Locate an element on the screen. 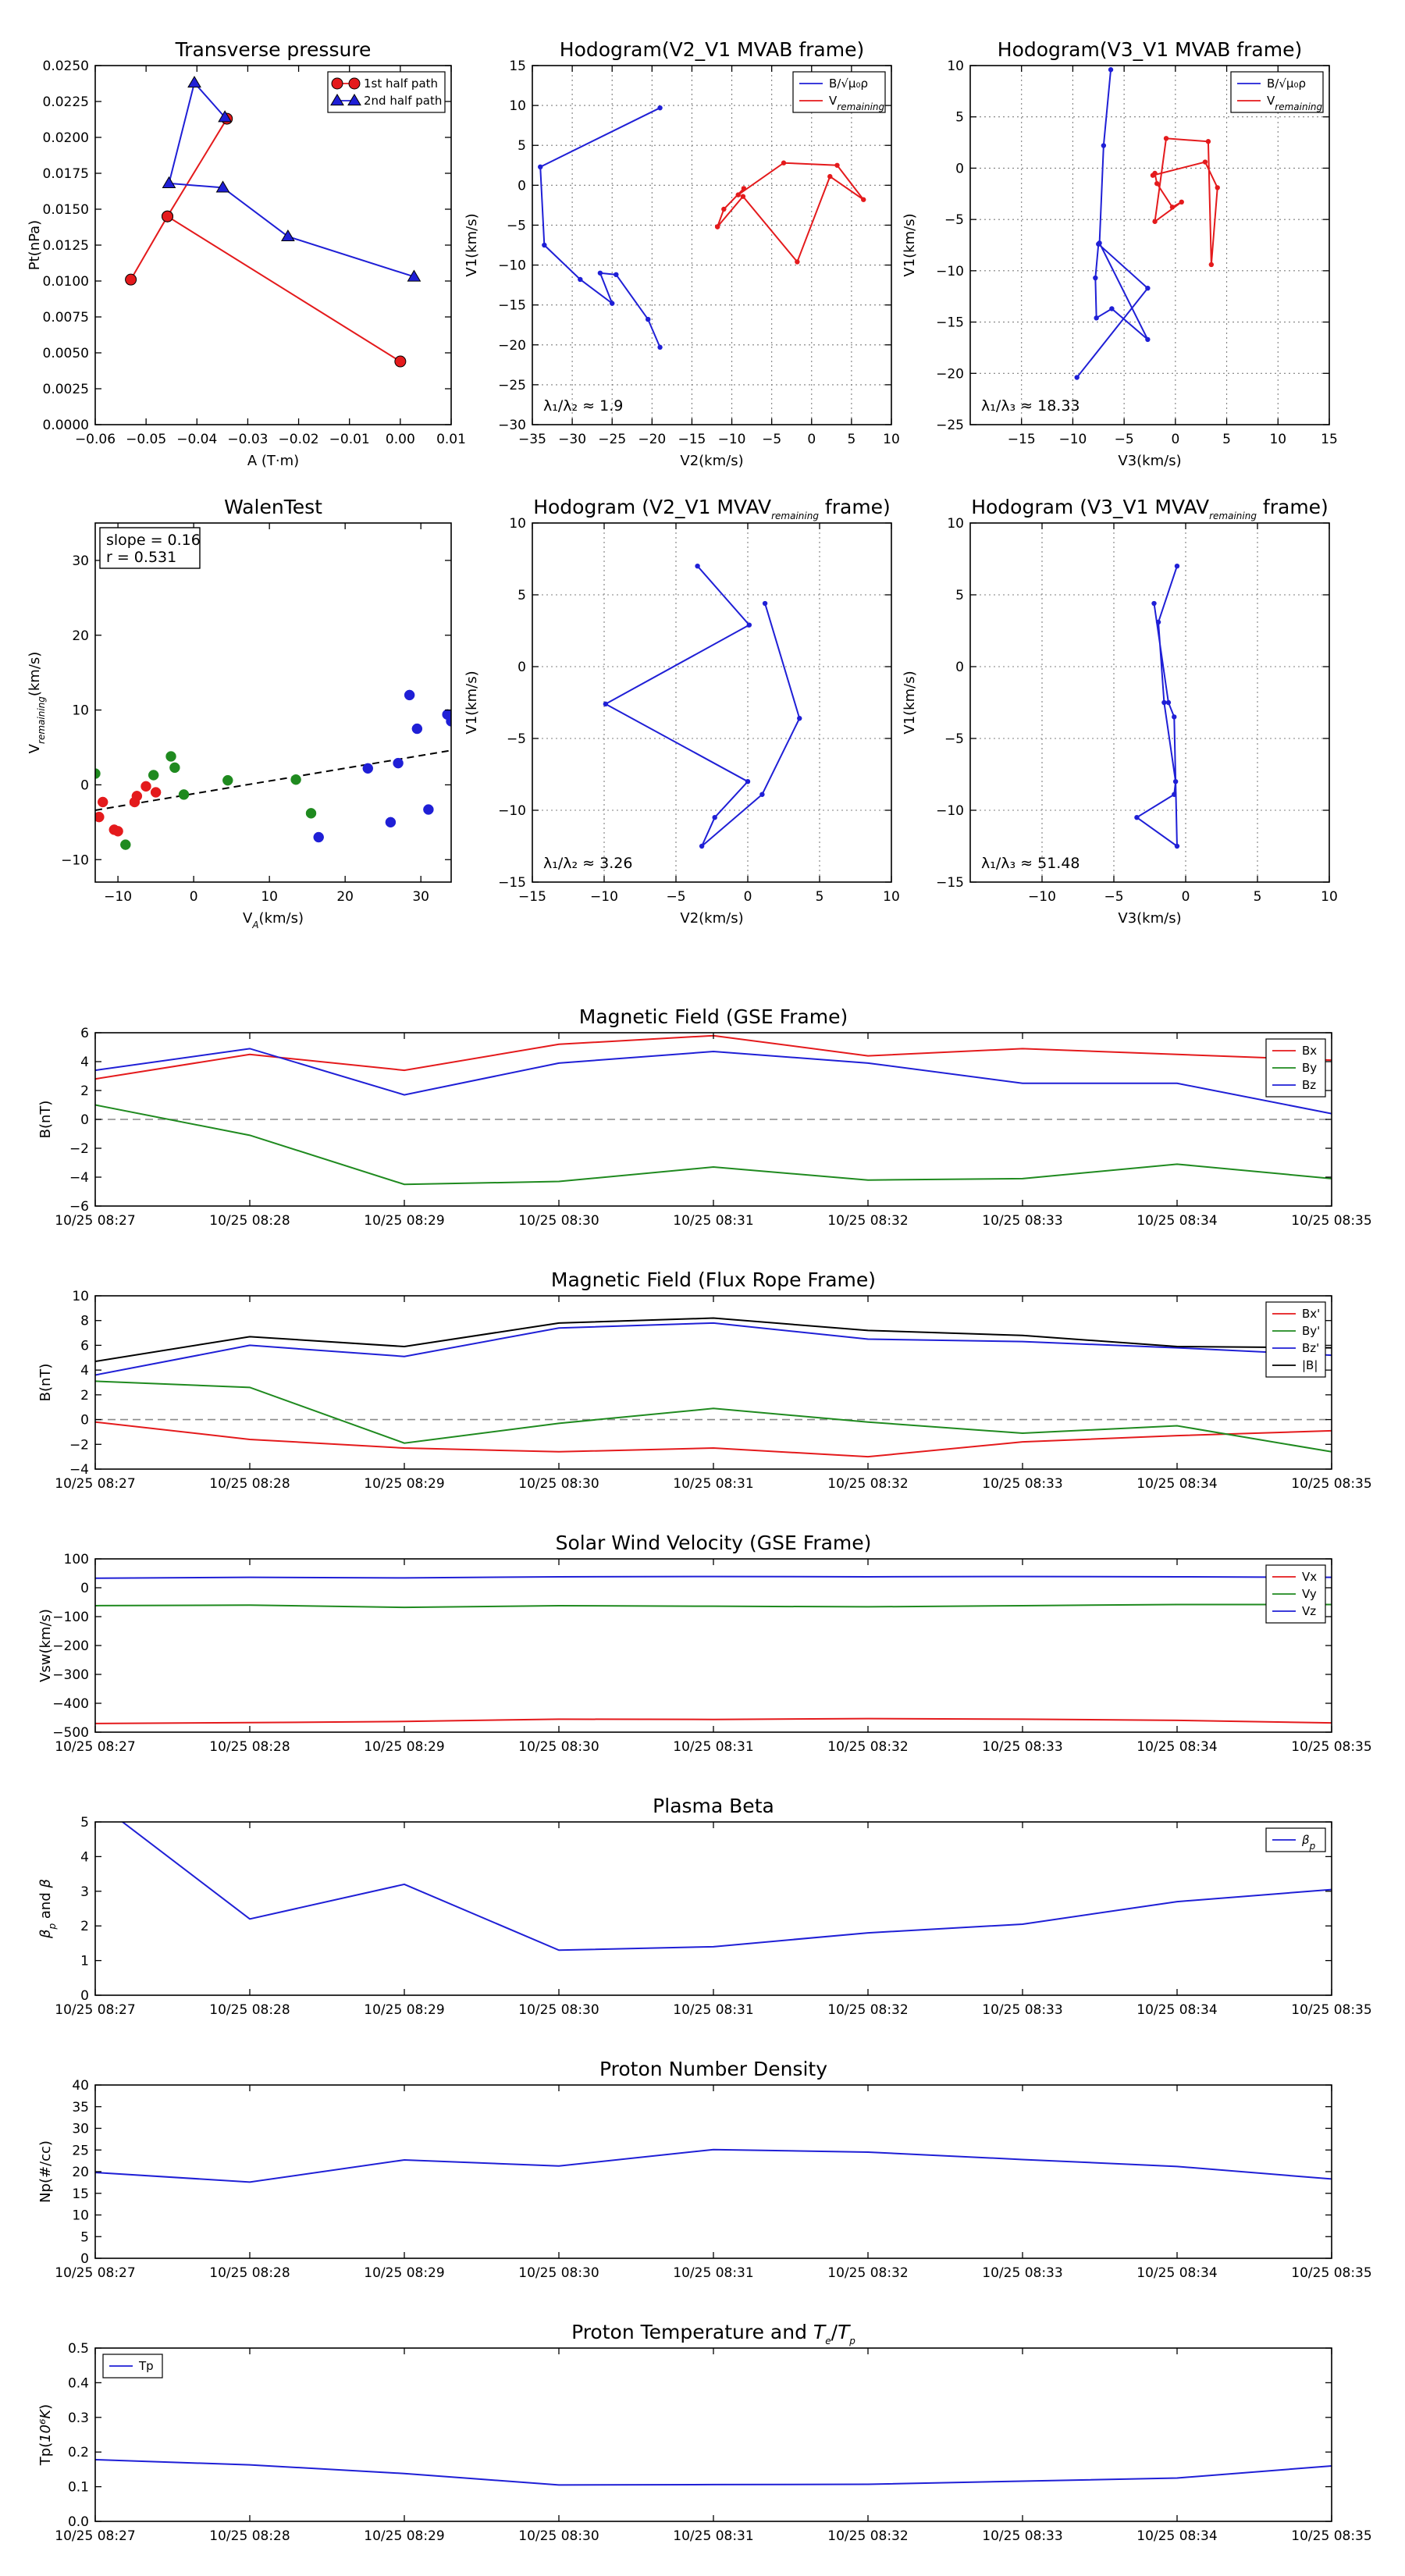 The image size is (1405, 2576). chart-title: Solar Wind Velocity (GSE Frame) is located at coordinates (714, 1543).